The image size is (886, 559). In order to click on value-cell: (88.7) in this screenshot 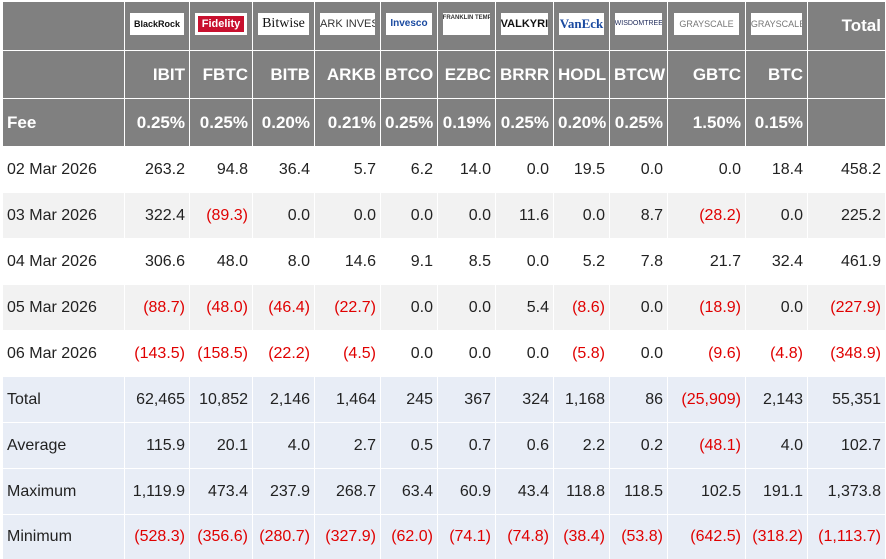, I will do `click(157, 307)`.